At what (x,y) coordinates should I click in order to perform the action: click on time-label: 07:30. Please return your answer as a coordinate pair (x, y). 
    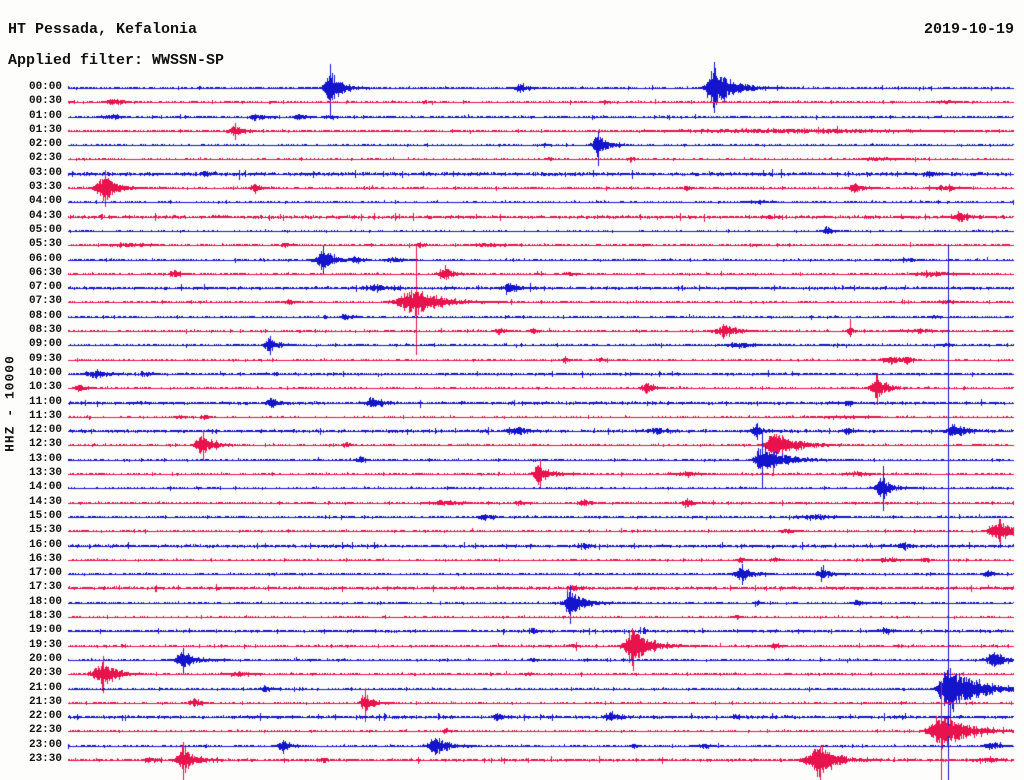
    Looking at the image, I should click on (45, 301).